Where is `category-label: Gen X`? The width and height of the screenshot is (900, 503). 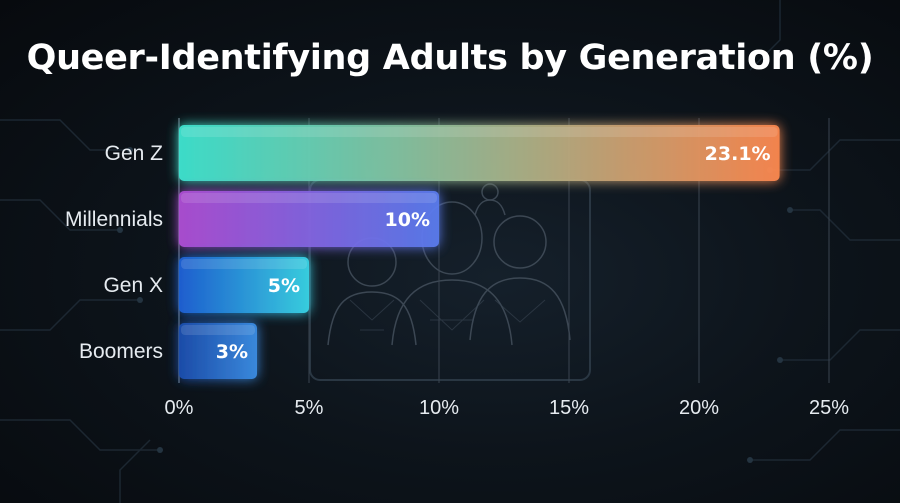 category-label: Gen X is located at coordinates (133, 285).